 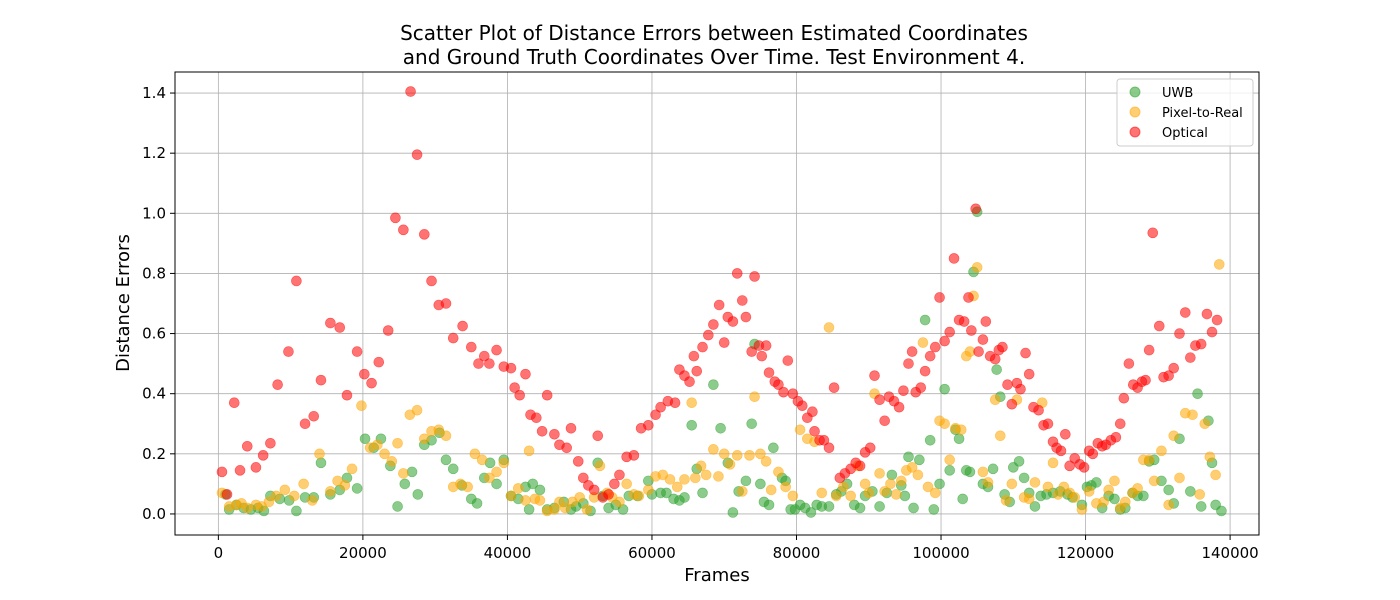 I want to click on y-tick-label: 0.8, so click(x=154, y=273).